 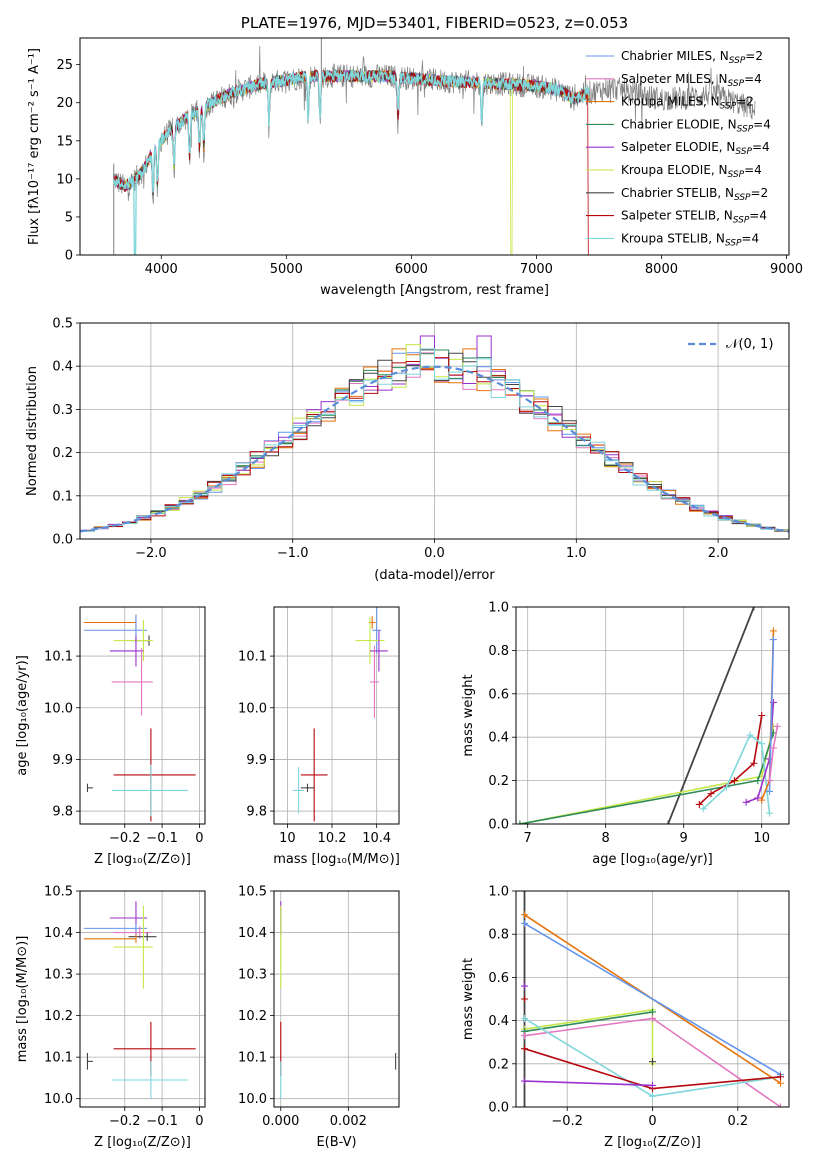 I want to click on y-tick-label: 10.4, so click(x=58, y=933).